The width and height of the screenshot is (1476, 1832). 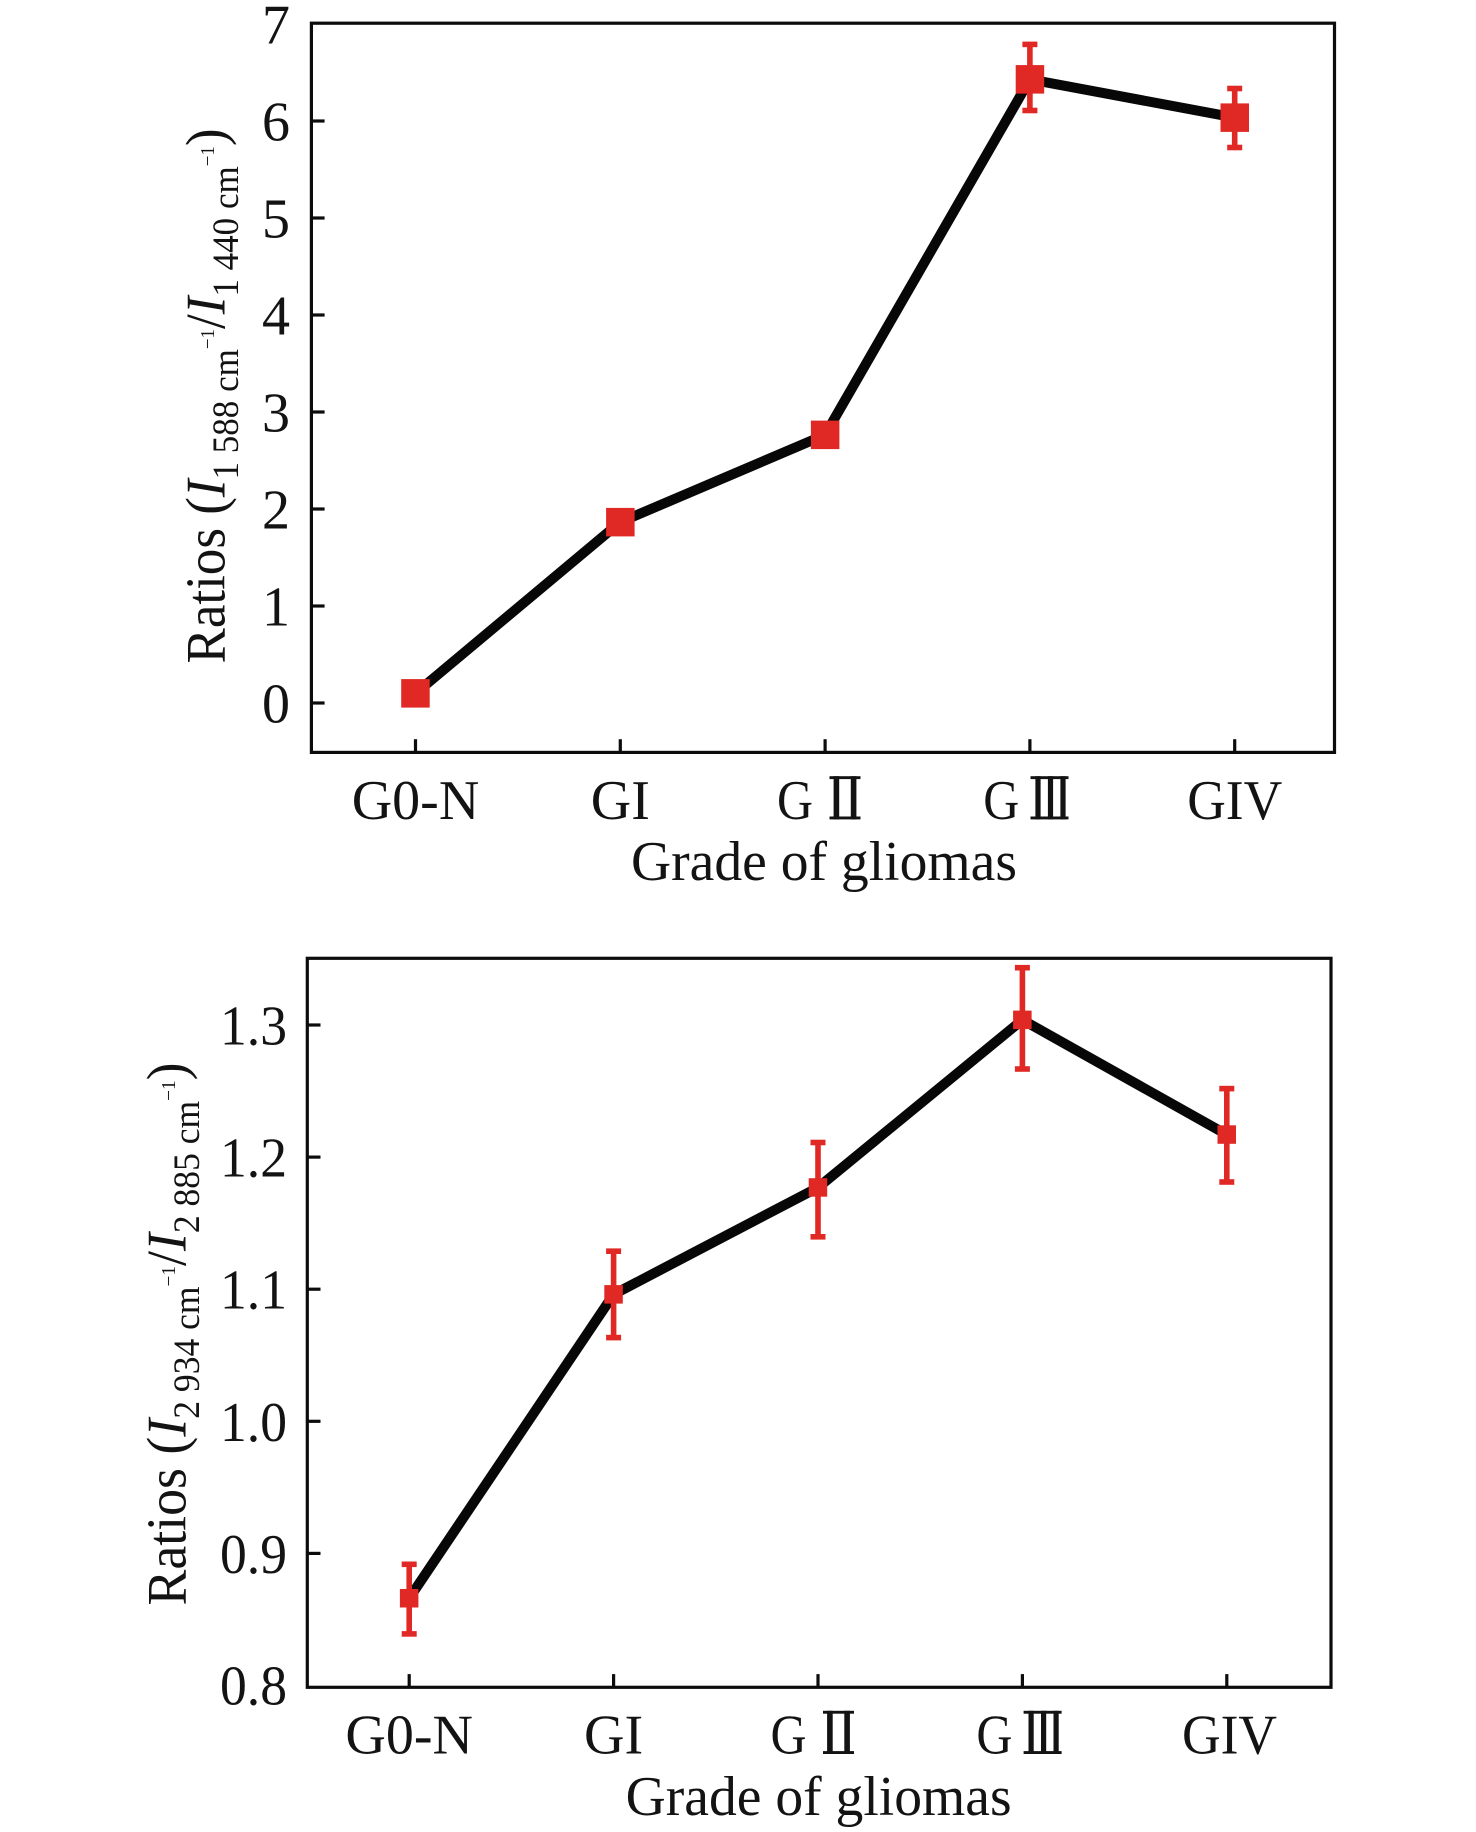 I want to click on svg-text: 1.1, so click(x=253, y=1291).